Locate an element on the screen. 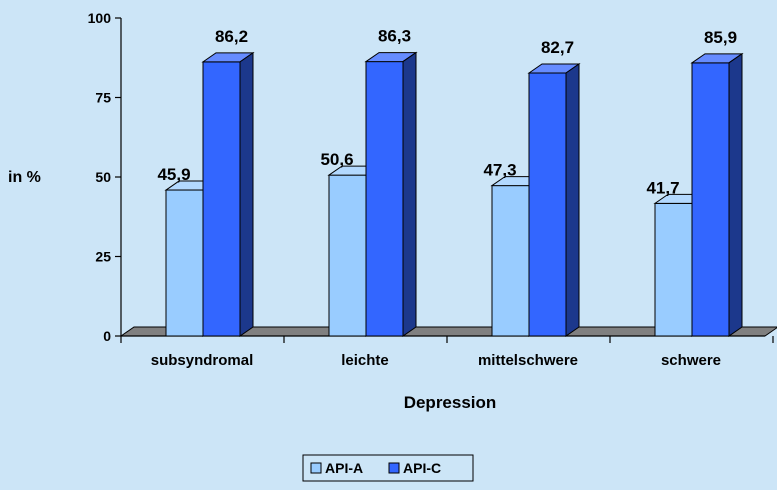  data-label: 41,7 is located at coordinates (662, 187).